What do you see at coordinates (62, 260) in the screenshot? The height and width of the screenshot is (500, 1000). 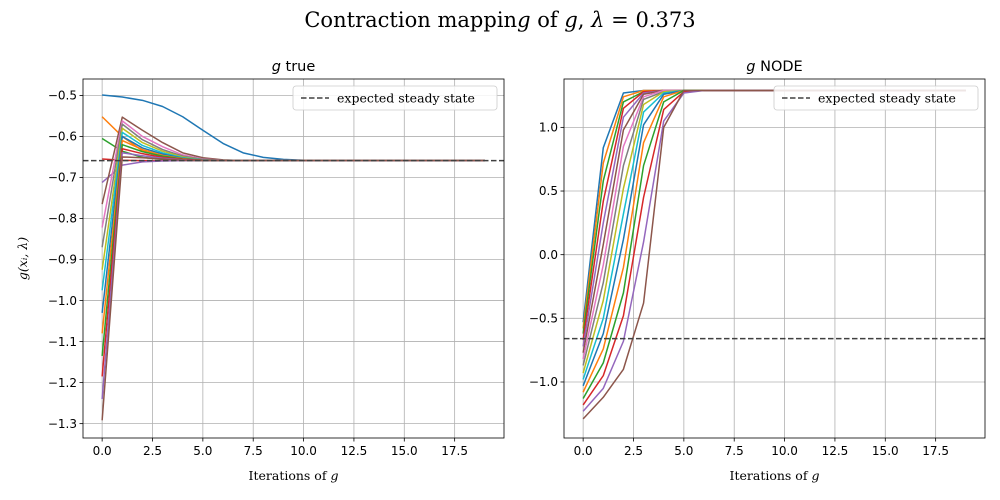 I see `y-tick-label: −0.9` at bounding box center [62, 260].